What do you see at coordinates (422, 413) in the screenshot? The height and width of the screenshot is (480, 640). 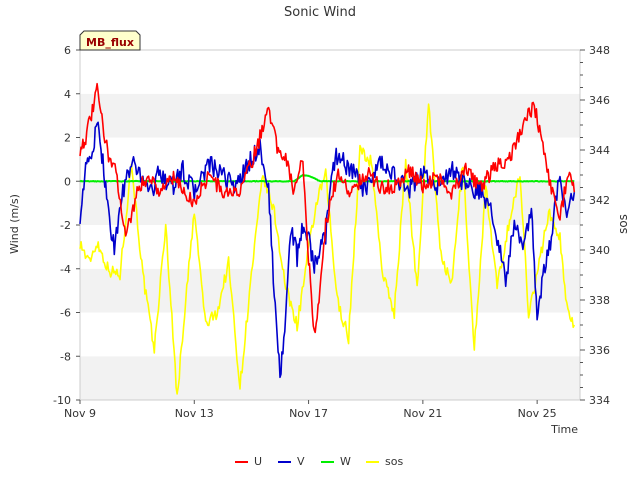 I see `x-tick-label: Nov 21` at bounding box center [422, 413].